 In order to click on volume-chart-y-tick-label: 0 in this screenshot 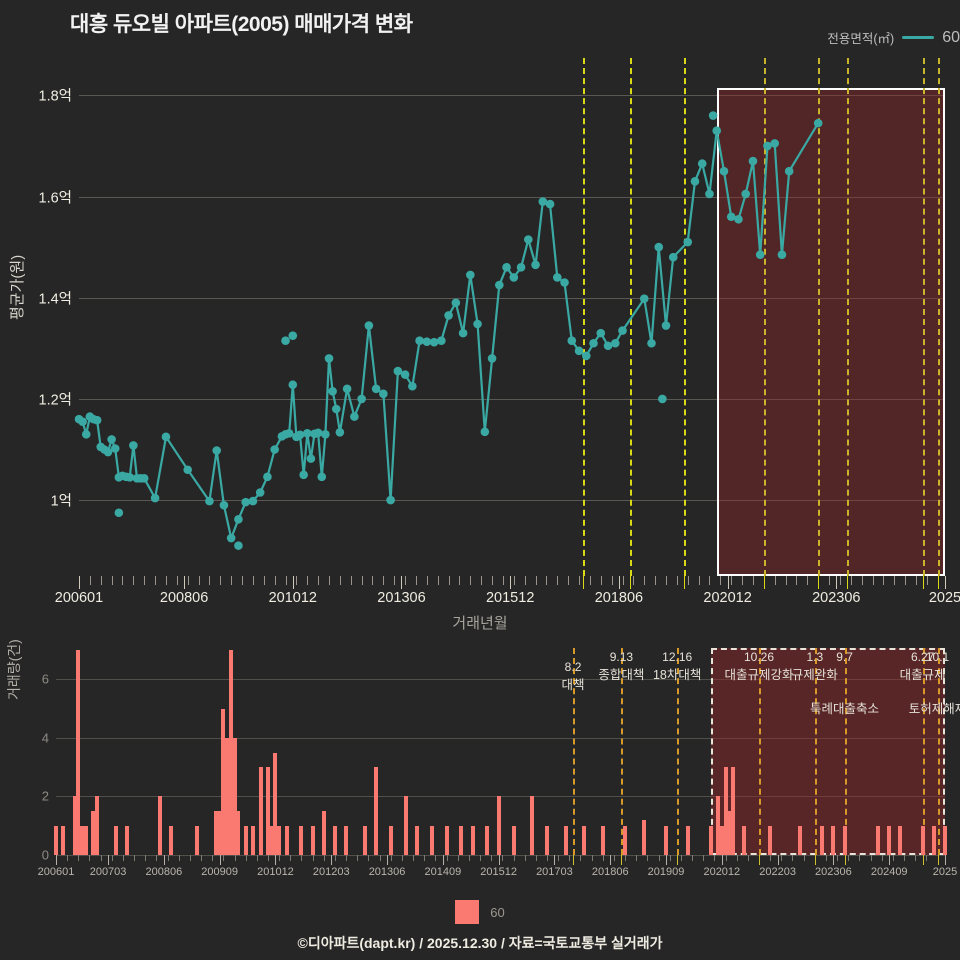, I will do `click(45, 855)`.